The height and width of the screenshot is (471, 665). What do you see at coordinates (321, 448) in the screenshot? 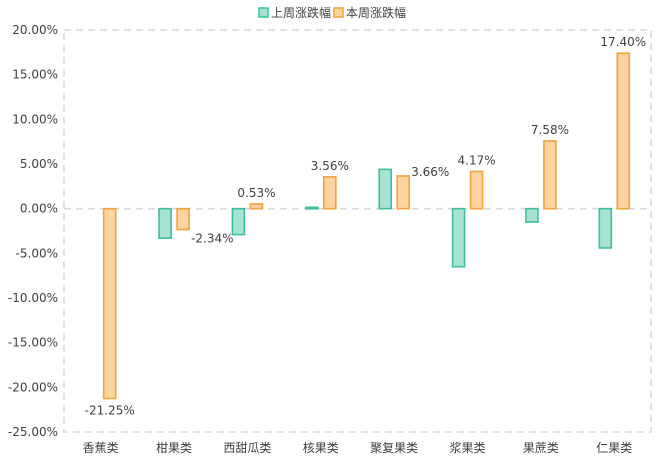
I see `x-tick-label: 核果类` at bounding box center [321, 448].